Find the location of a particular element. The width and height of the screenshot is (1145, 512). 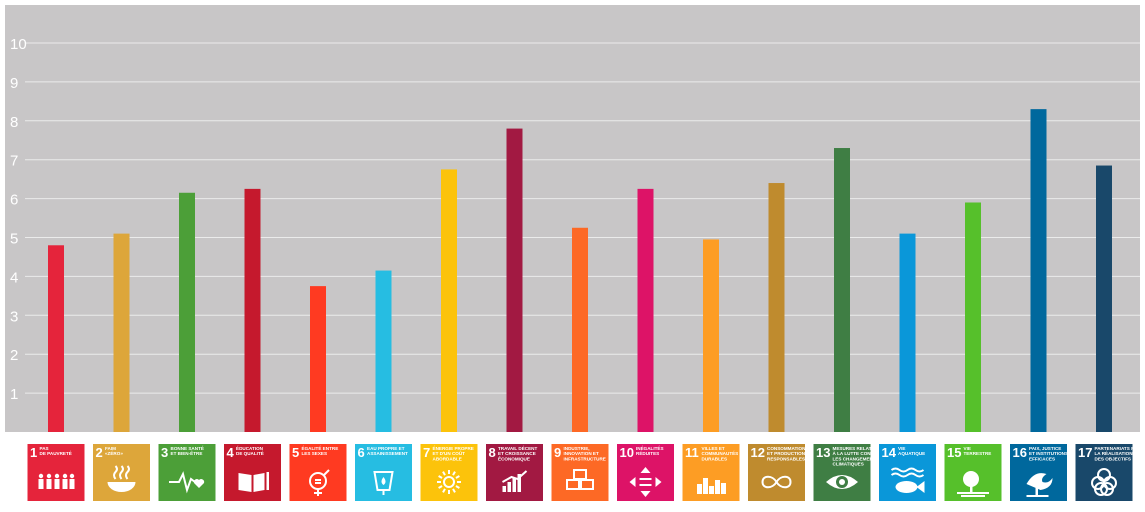

sdg-label-line: ET CROISSANCE is located at coordinates (517, 453).